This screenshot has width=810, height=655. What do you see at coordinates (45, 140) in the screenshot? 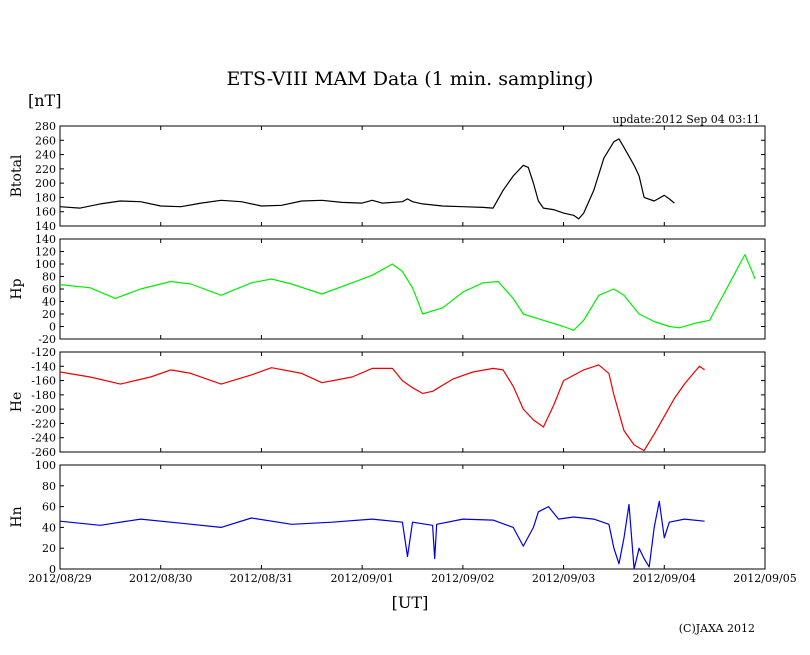
I see `y-tick-label: 260` at bounding box center [45, 140].